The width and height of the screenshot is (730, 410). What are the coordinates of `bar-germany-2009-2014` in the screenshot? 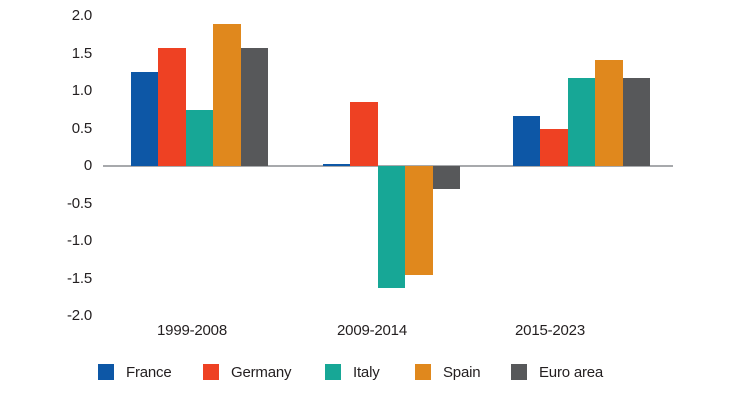 It's located at (364, 133).